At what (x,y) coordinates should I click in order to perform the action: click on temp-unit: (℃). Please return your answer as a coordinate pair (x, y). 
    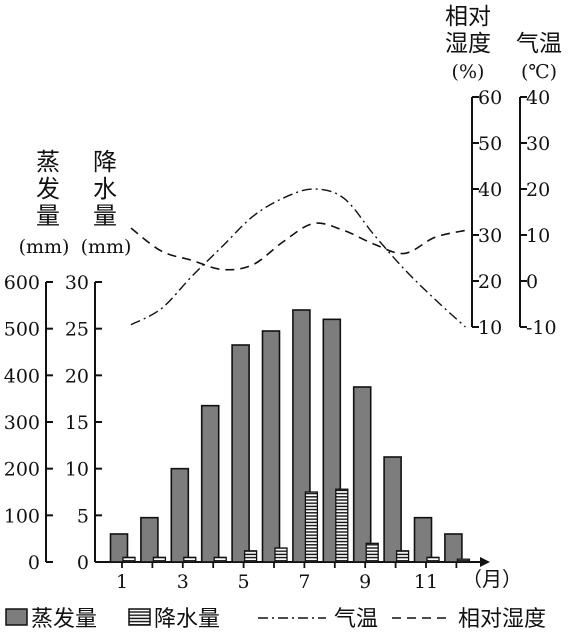
    Looking at the image, I should click on (539, 72).